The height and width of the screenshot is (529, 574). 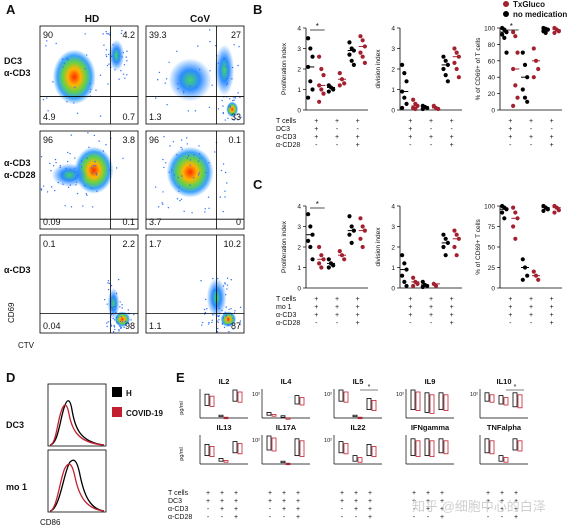 I want to click on condition-label: mo 1, so click(x=284, y=307).